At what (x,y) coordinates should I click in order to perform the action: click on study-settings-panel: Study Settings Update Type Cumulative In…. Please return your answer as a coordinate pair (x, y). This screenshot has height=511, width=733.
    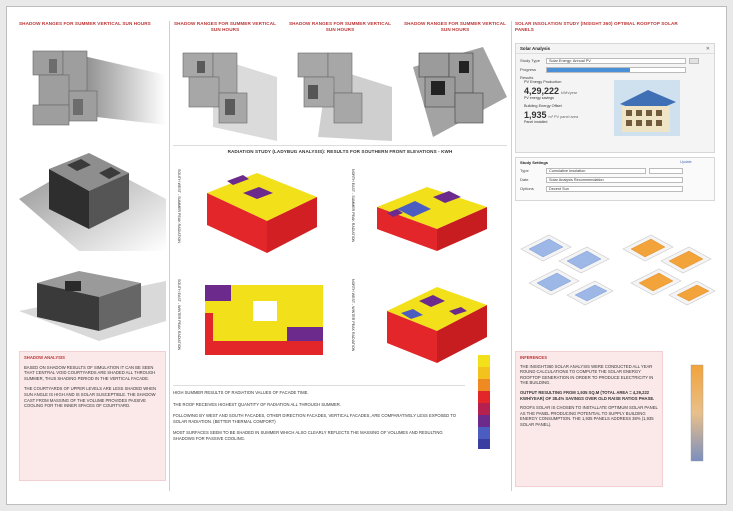
    Looking at the image, I should click on (615, 179).